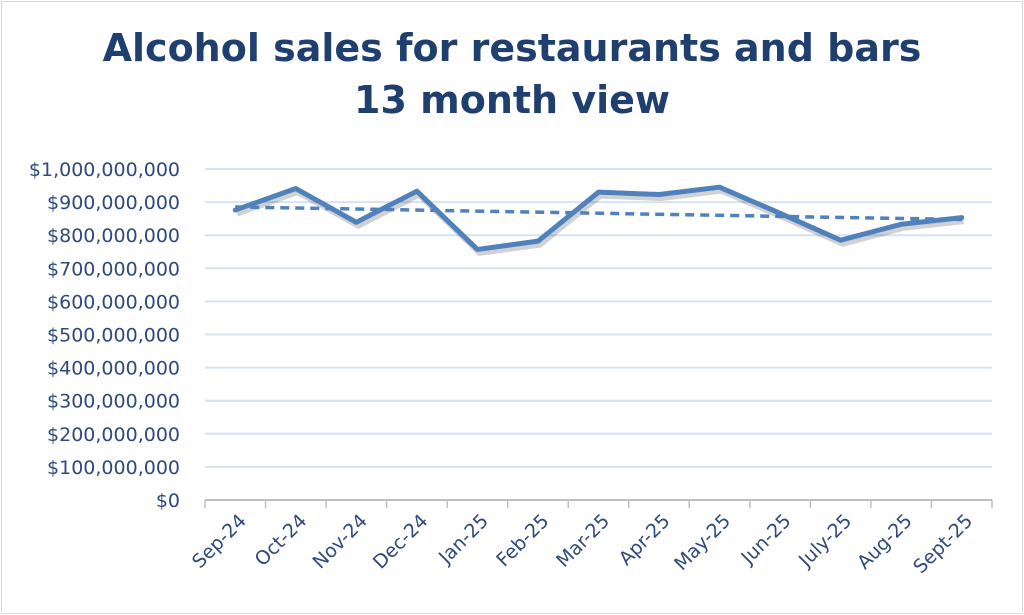  What do you see at coordinates (281, 540) in the screenshot?
I see `x-tick-label: Oct-24` at bounding box center [281, 540].